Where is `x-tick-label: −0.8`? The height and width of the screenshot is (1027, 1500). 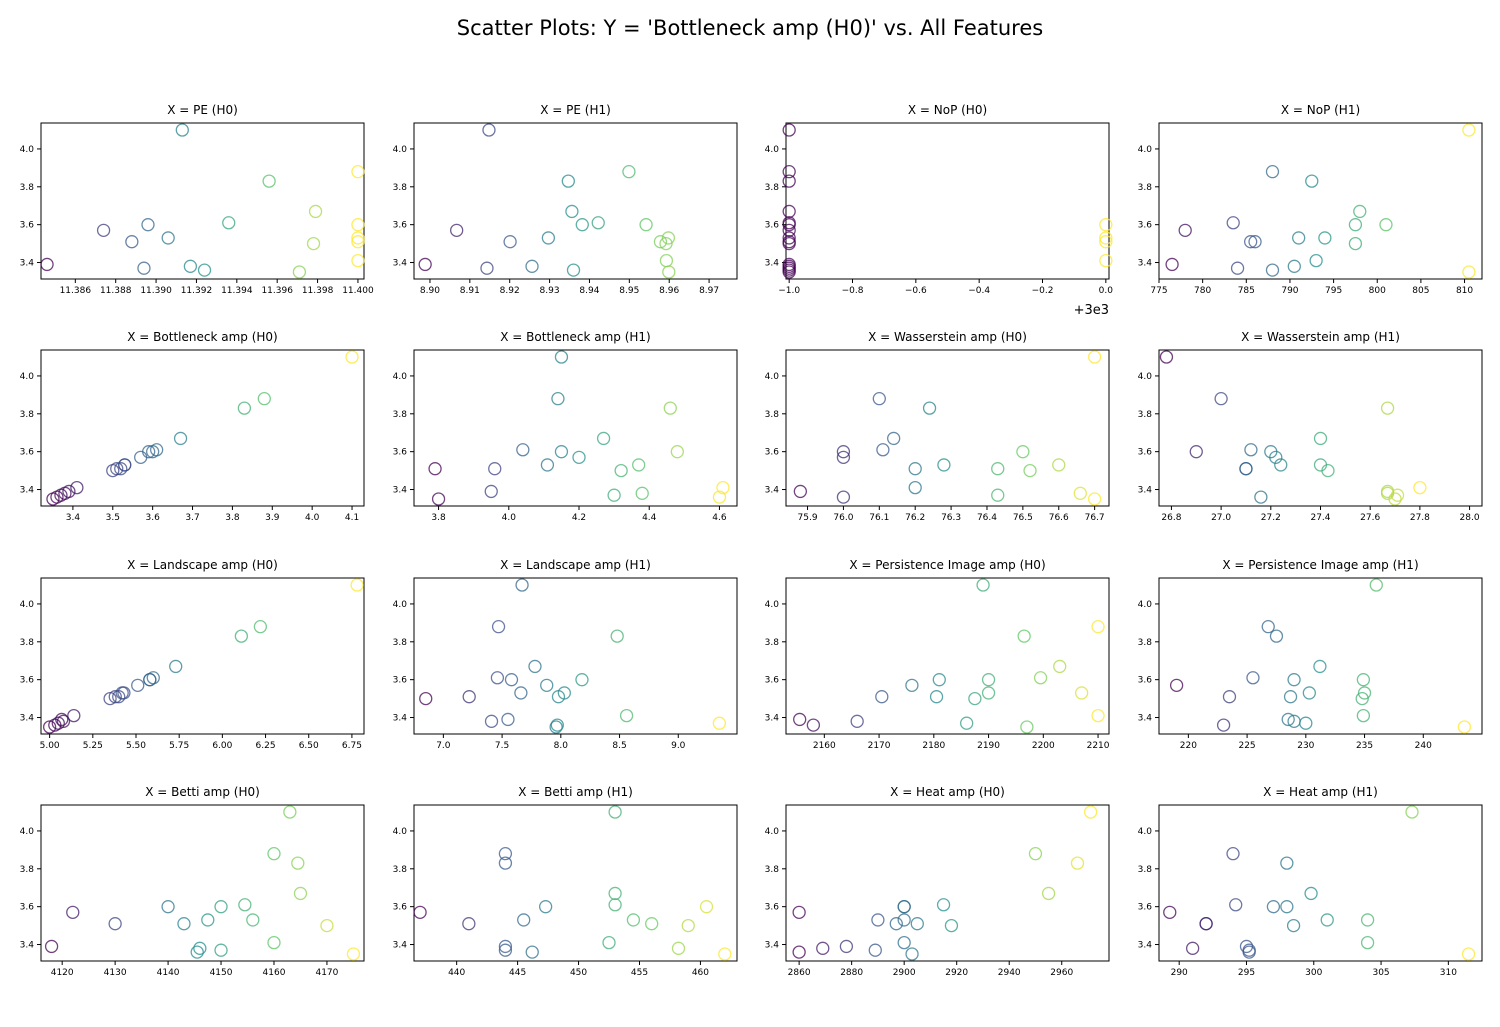 x-tick-label: −0.8 is located at coordinates (853, 291).